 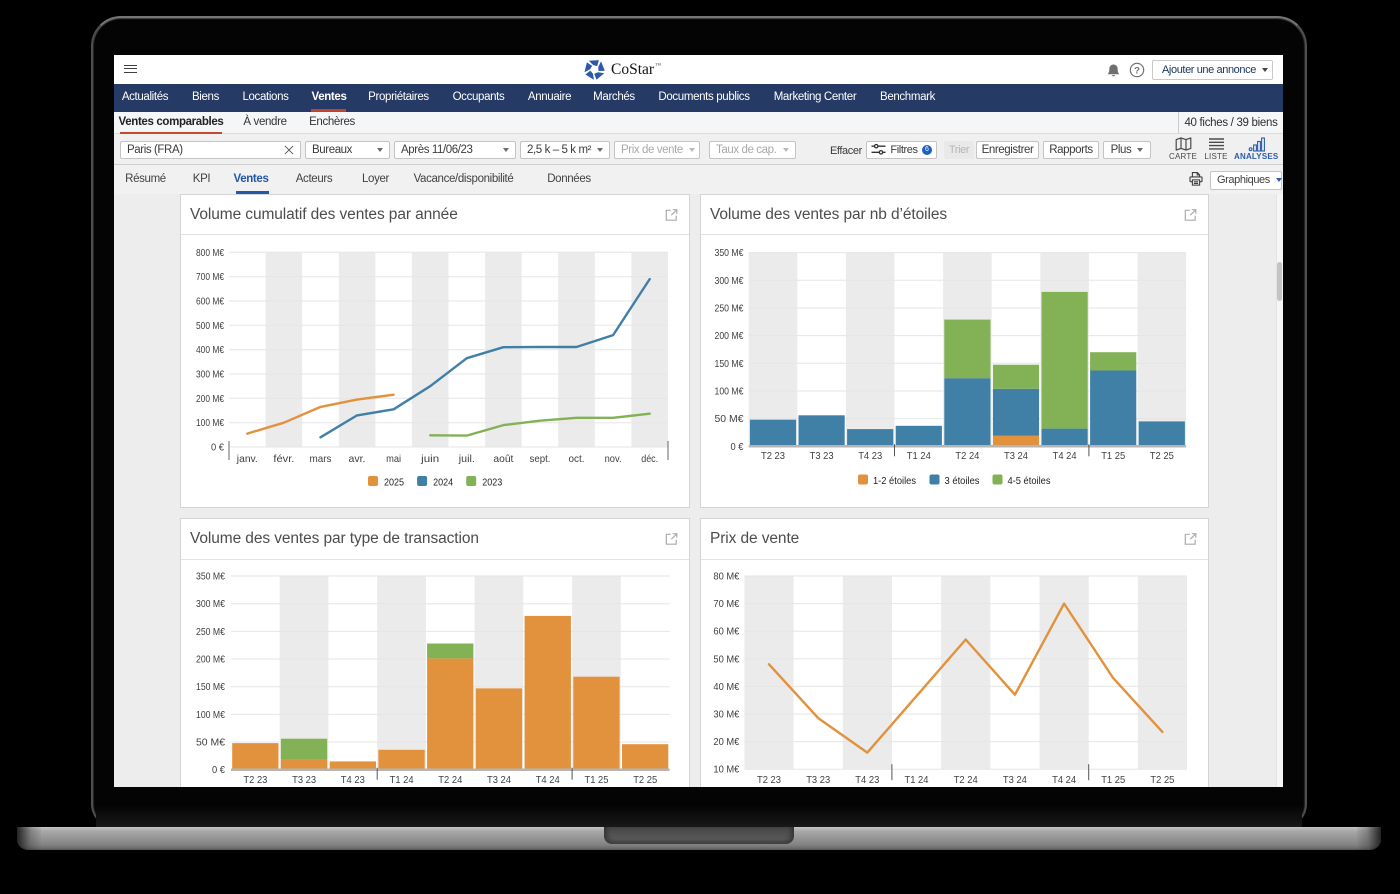 What do you see at coordinates (577, 459) in the screenshot?
I see `svg-text: oct.` at bounding box center [577, 459].